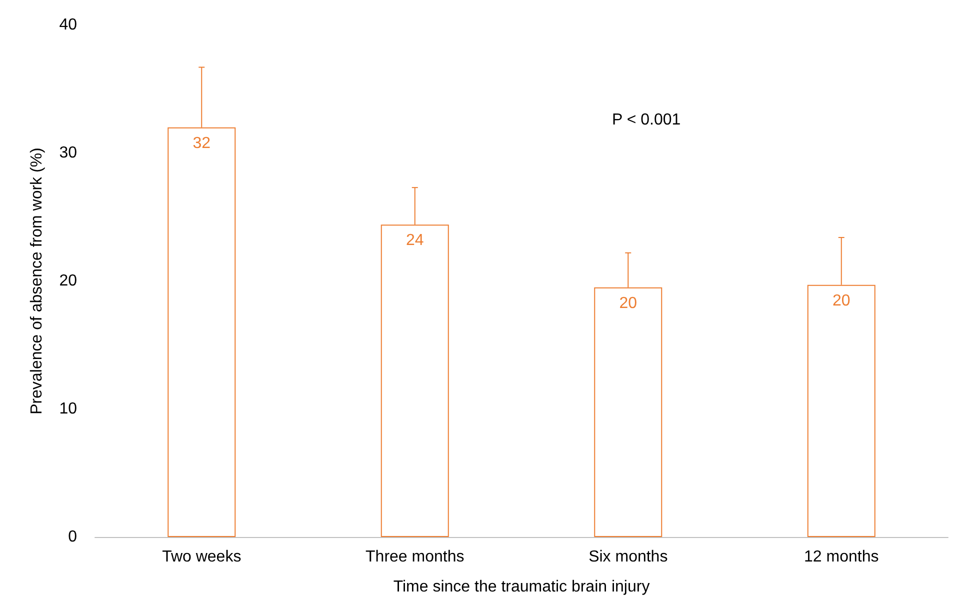 The width and height of the screenshot is (954, 611). What do you see at coordinates (201, 143) in the screenshot?
I see `data-label: 32` at bounding box center [201, 143].